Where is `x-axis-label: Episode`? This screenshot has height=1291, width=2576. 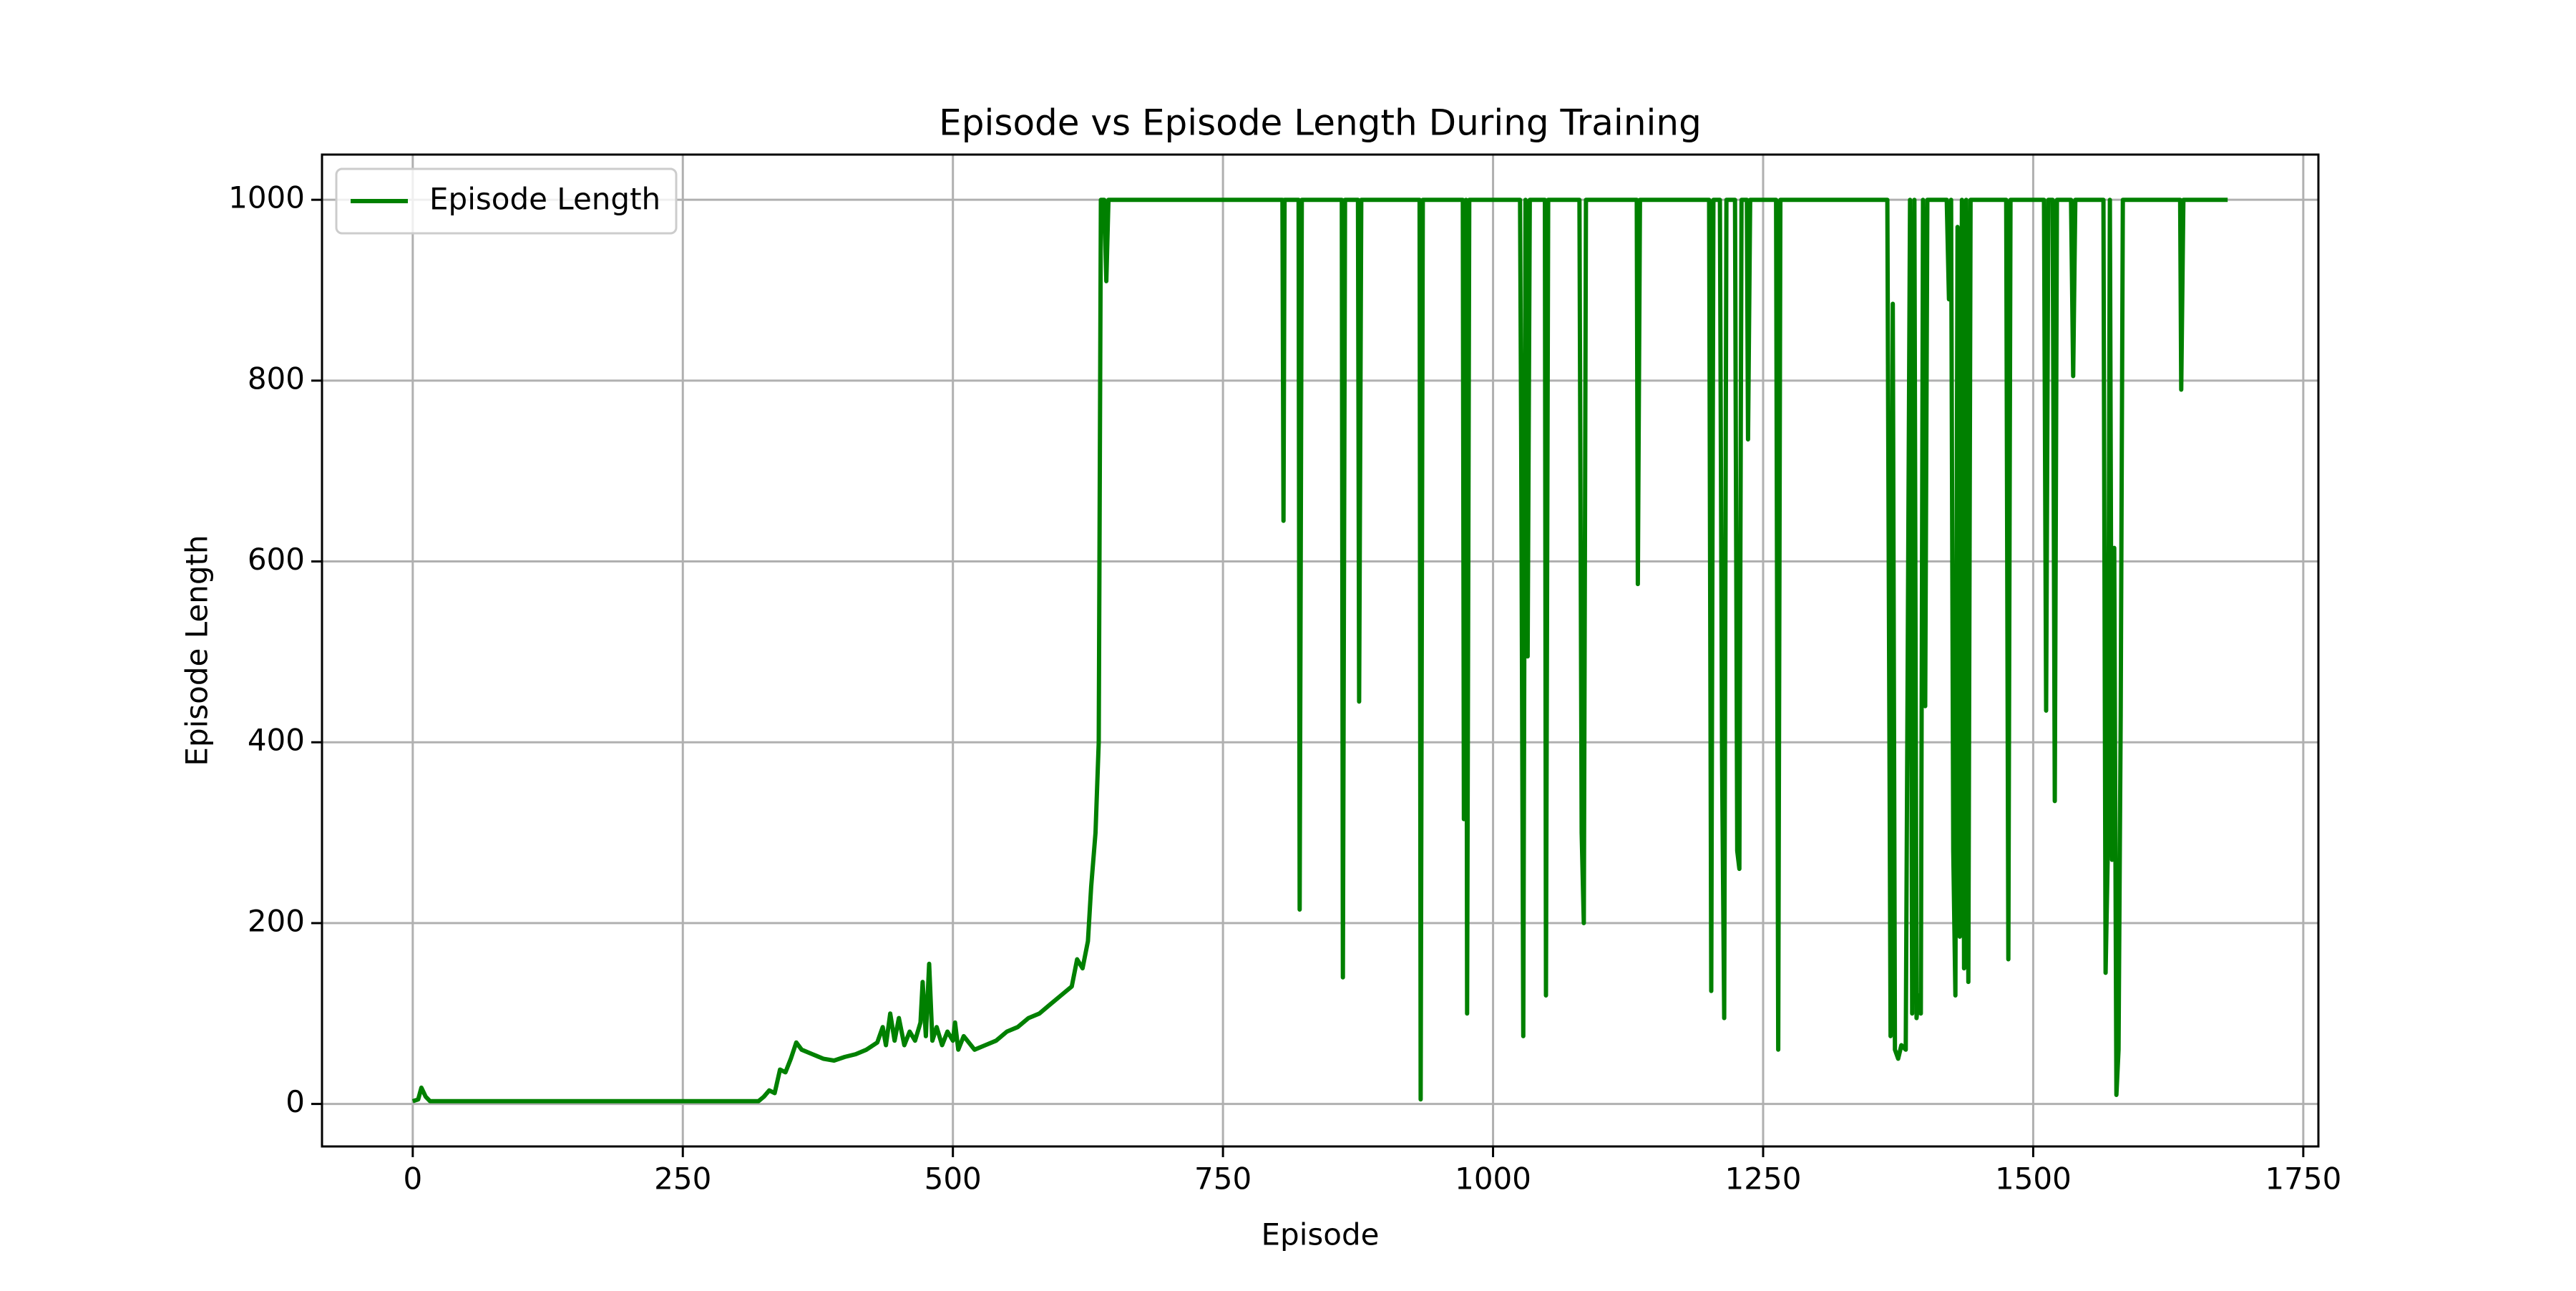
x-axis-label: Episode is located at coordinates (1321, 1234).